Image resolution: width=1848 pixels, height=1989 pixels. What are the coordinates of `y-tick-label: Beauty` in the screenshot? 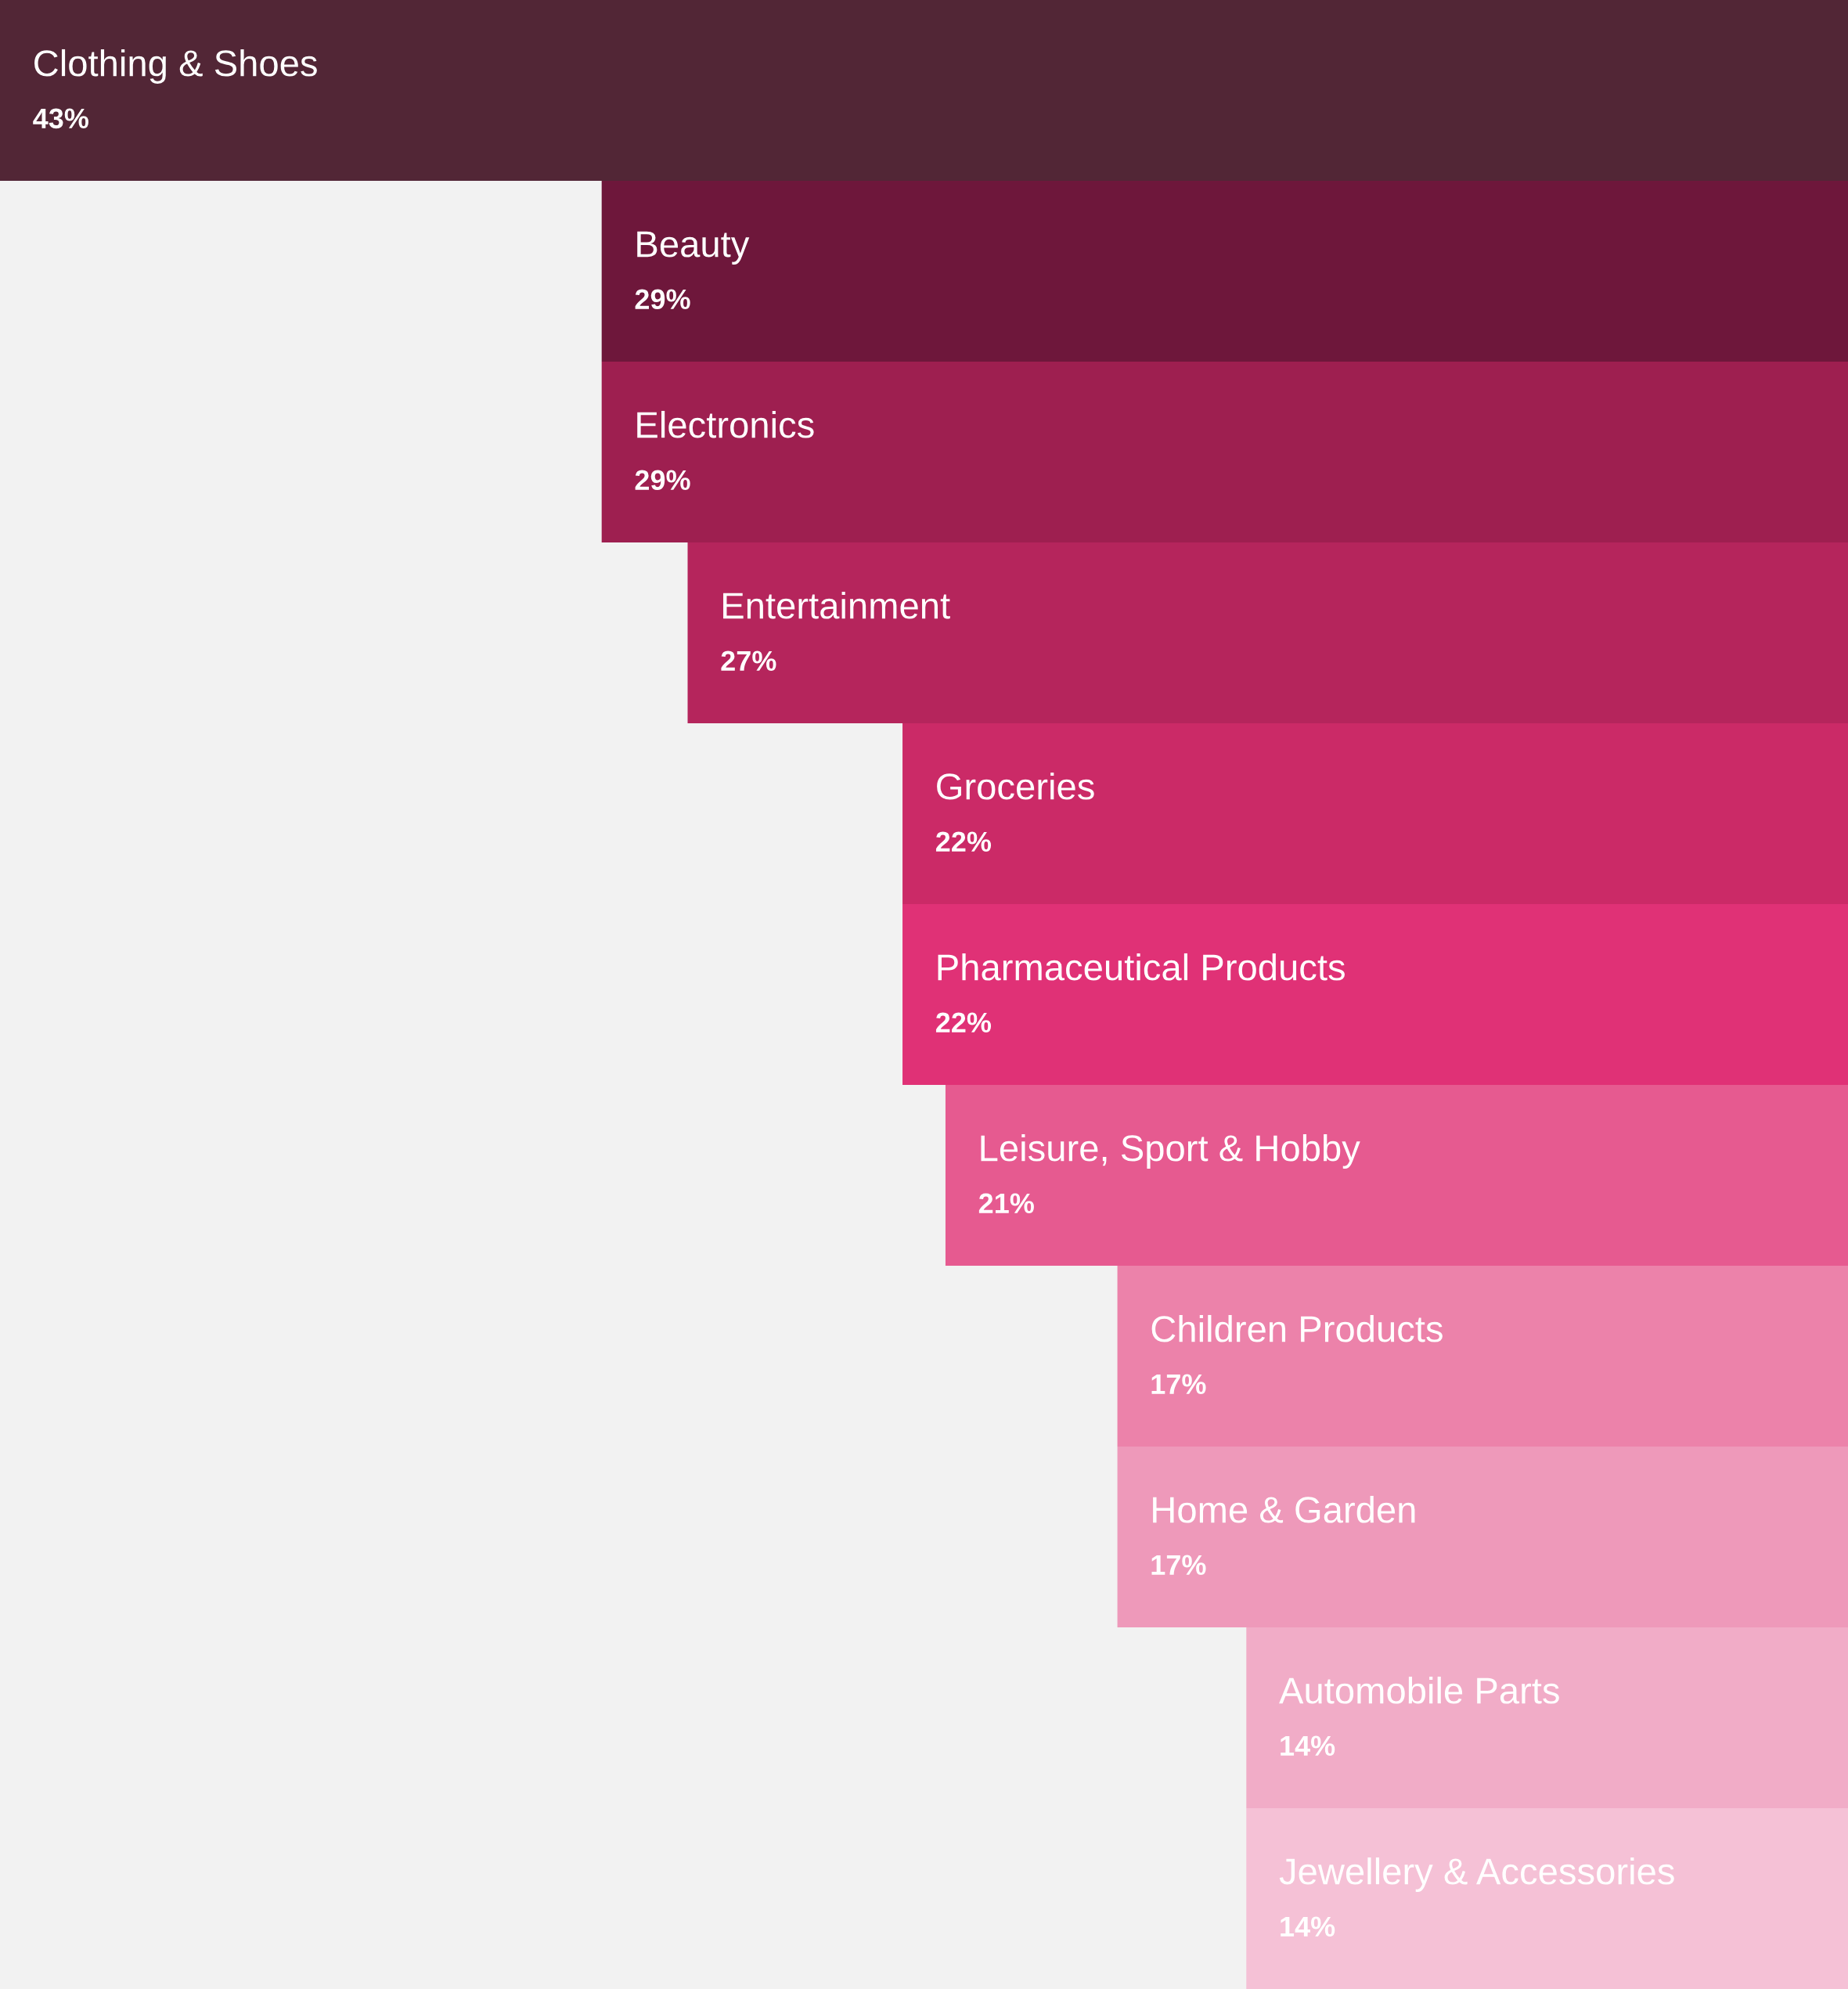 It's located at (693, 248).